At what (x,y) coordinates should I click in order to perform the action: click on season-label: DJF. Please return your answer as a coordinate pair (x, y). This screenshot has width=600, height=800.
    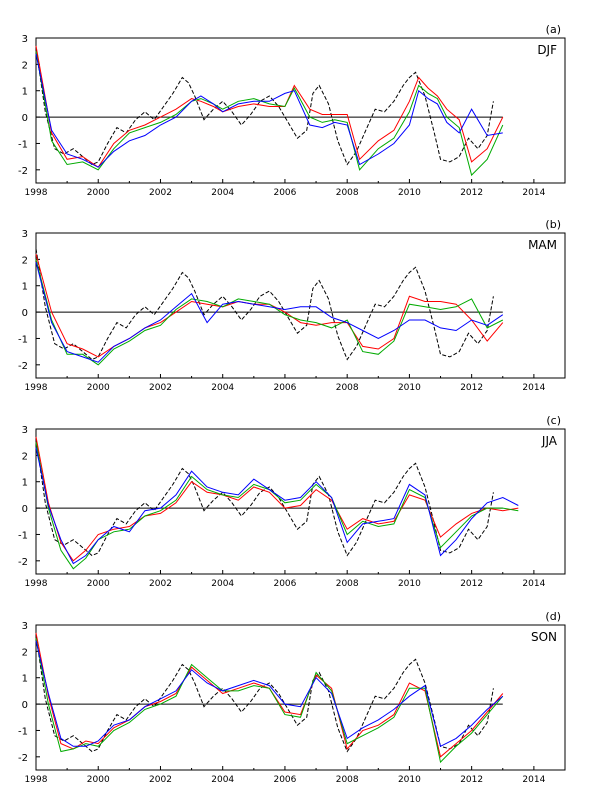
    Looking at the image, I should click on (547, 50).